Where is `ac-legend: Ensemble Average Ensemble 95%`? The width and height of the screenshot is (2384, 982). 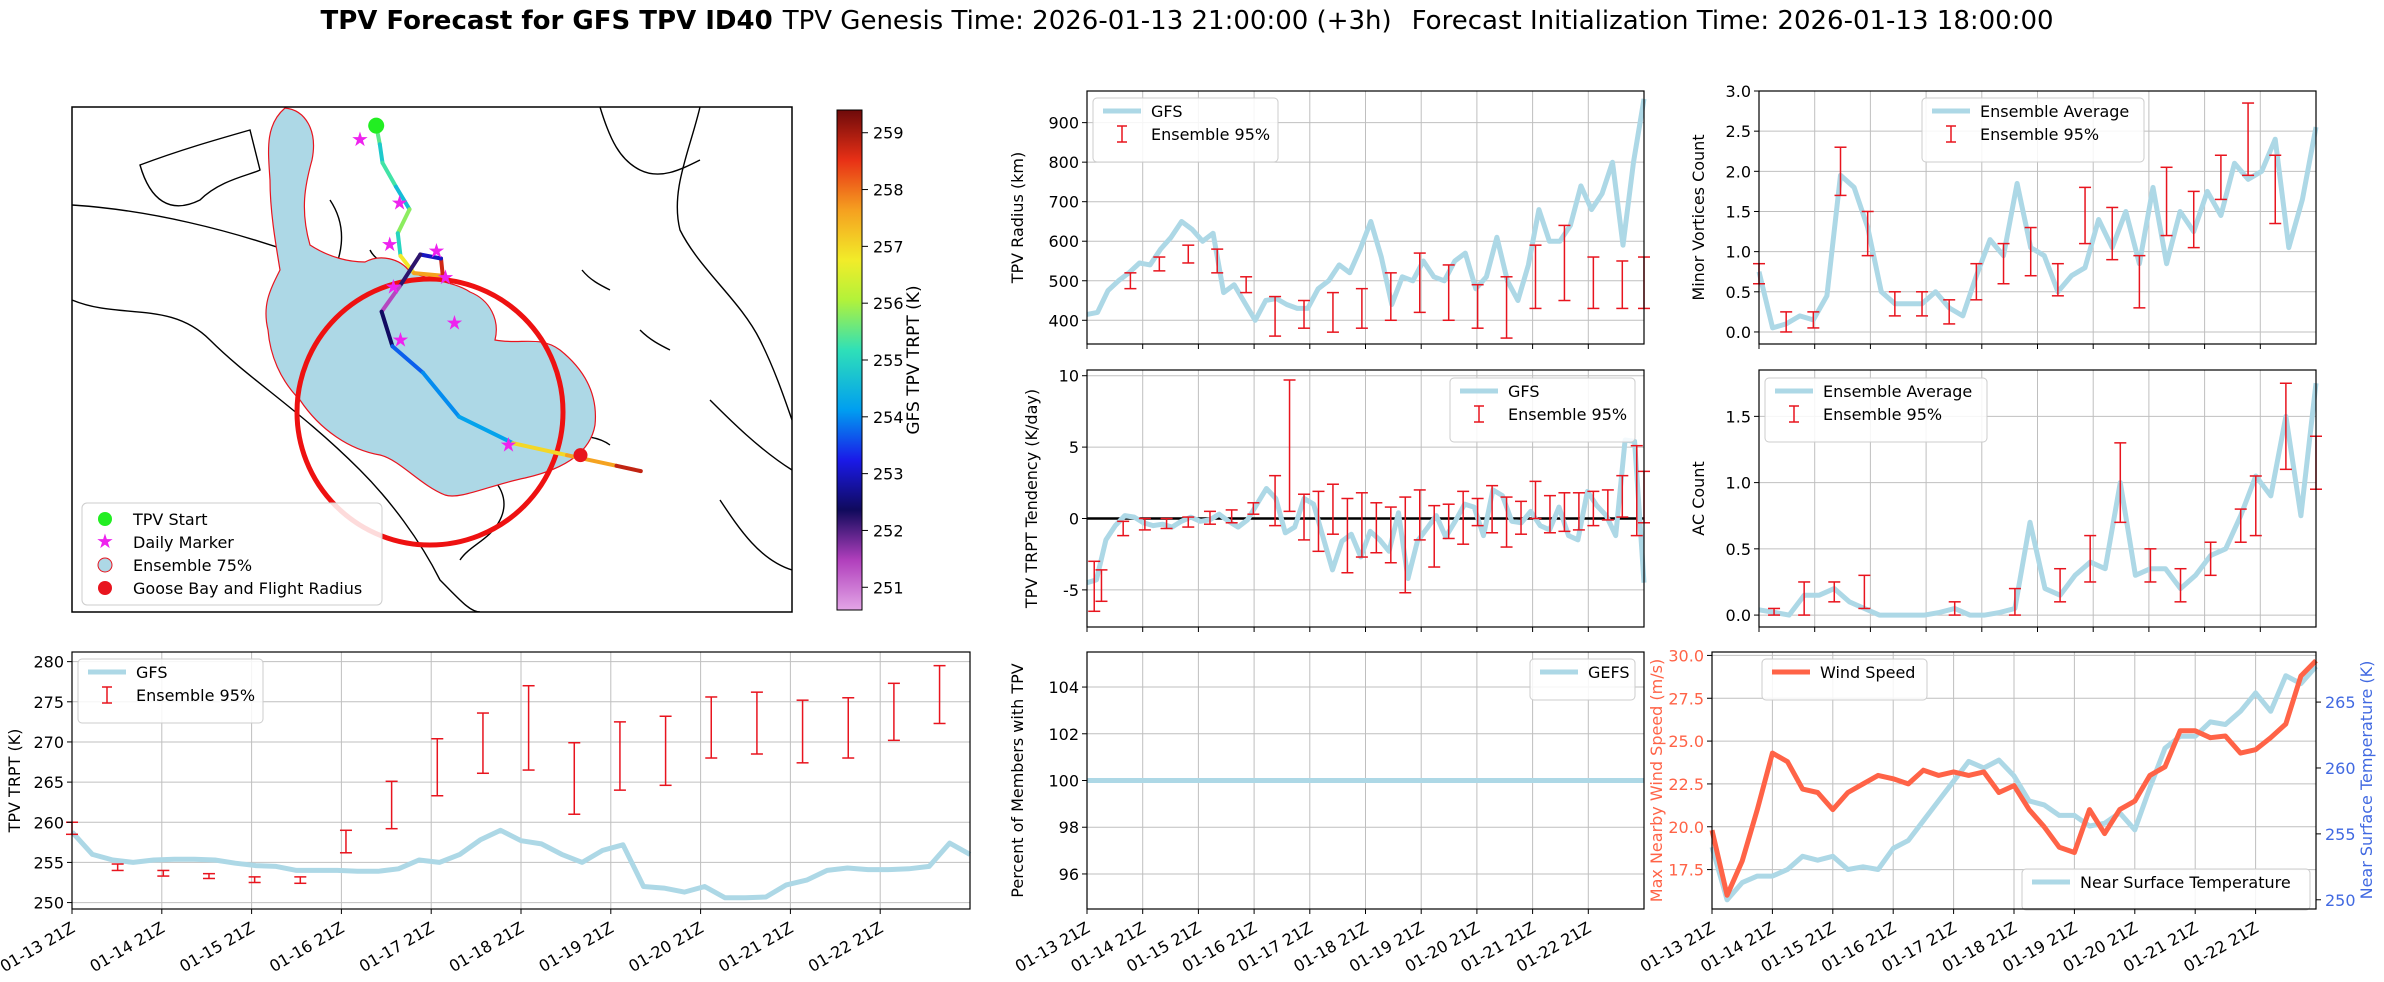
ac-legend: Ensemble Average Ensemble 95% is located at coordinates (1876, 410).